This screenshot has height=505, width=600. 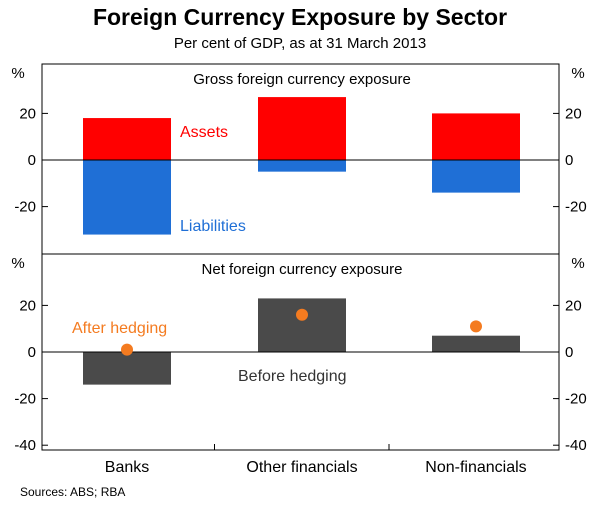 I want to click on after-hedging-label: After hedging, so click(x=119, y=328).